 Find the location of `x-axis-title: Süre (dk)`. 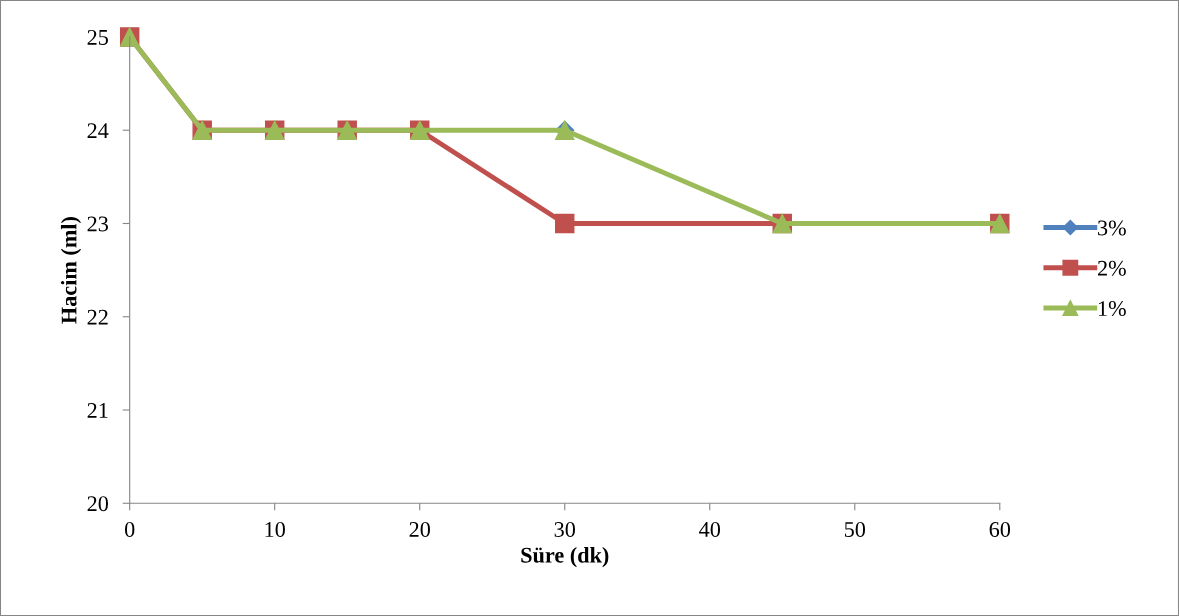

x-axis-title: Süre (dk) is located at coordinates (565, 557).